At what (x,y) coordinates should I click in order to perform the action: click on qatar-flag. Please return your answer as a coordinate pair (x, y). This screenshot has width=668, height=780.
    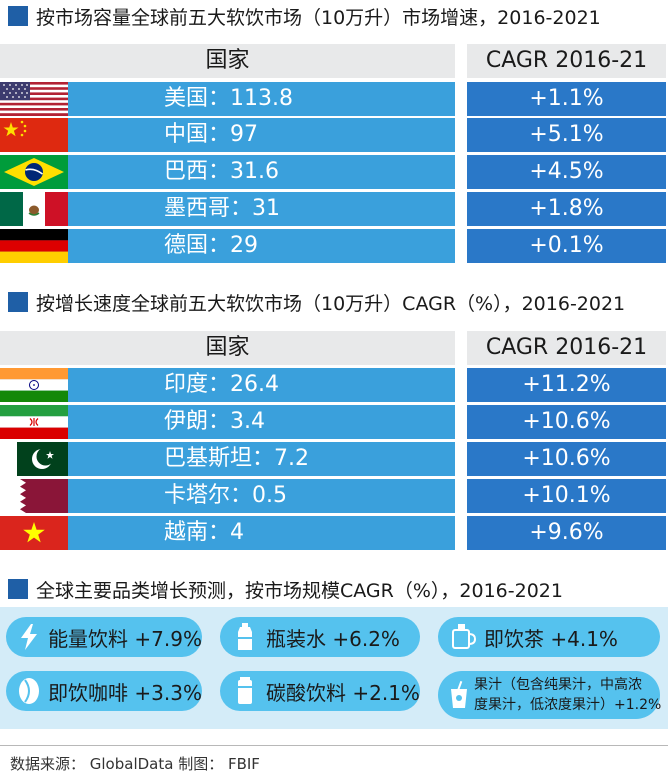
    Looking at the image, I should click on (34, 496).